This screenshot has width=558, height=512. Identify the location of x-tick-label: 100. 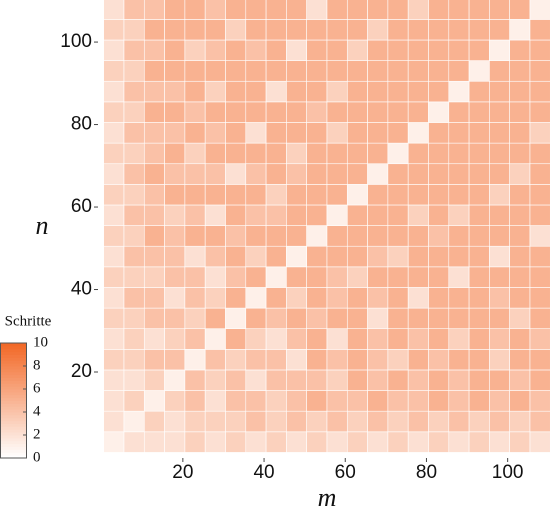
(508, 472).